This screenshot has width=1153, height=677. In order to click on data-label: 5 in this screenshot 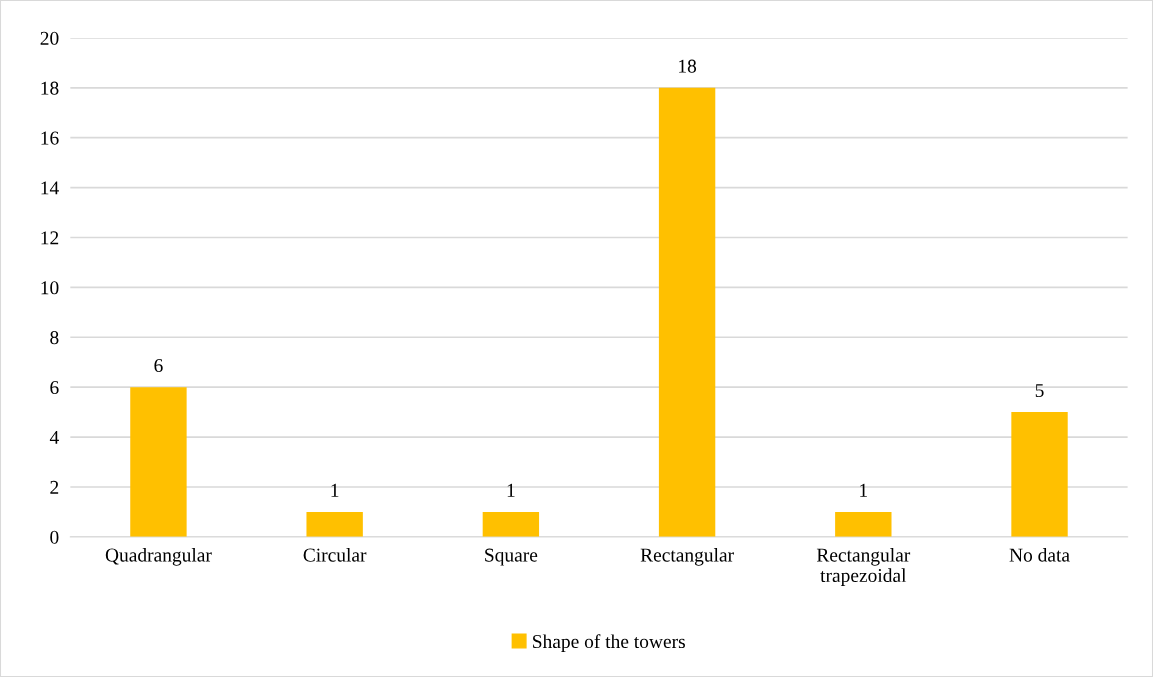, I will do `click(1039, 391)`.